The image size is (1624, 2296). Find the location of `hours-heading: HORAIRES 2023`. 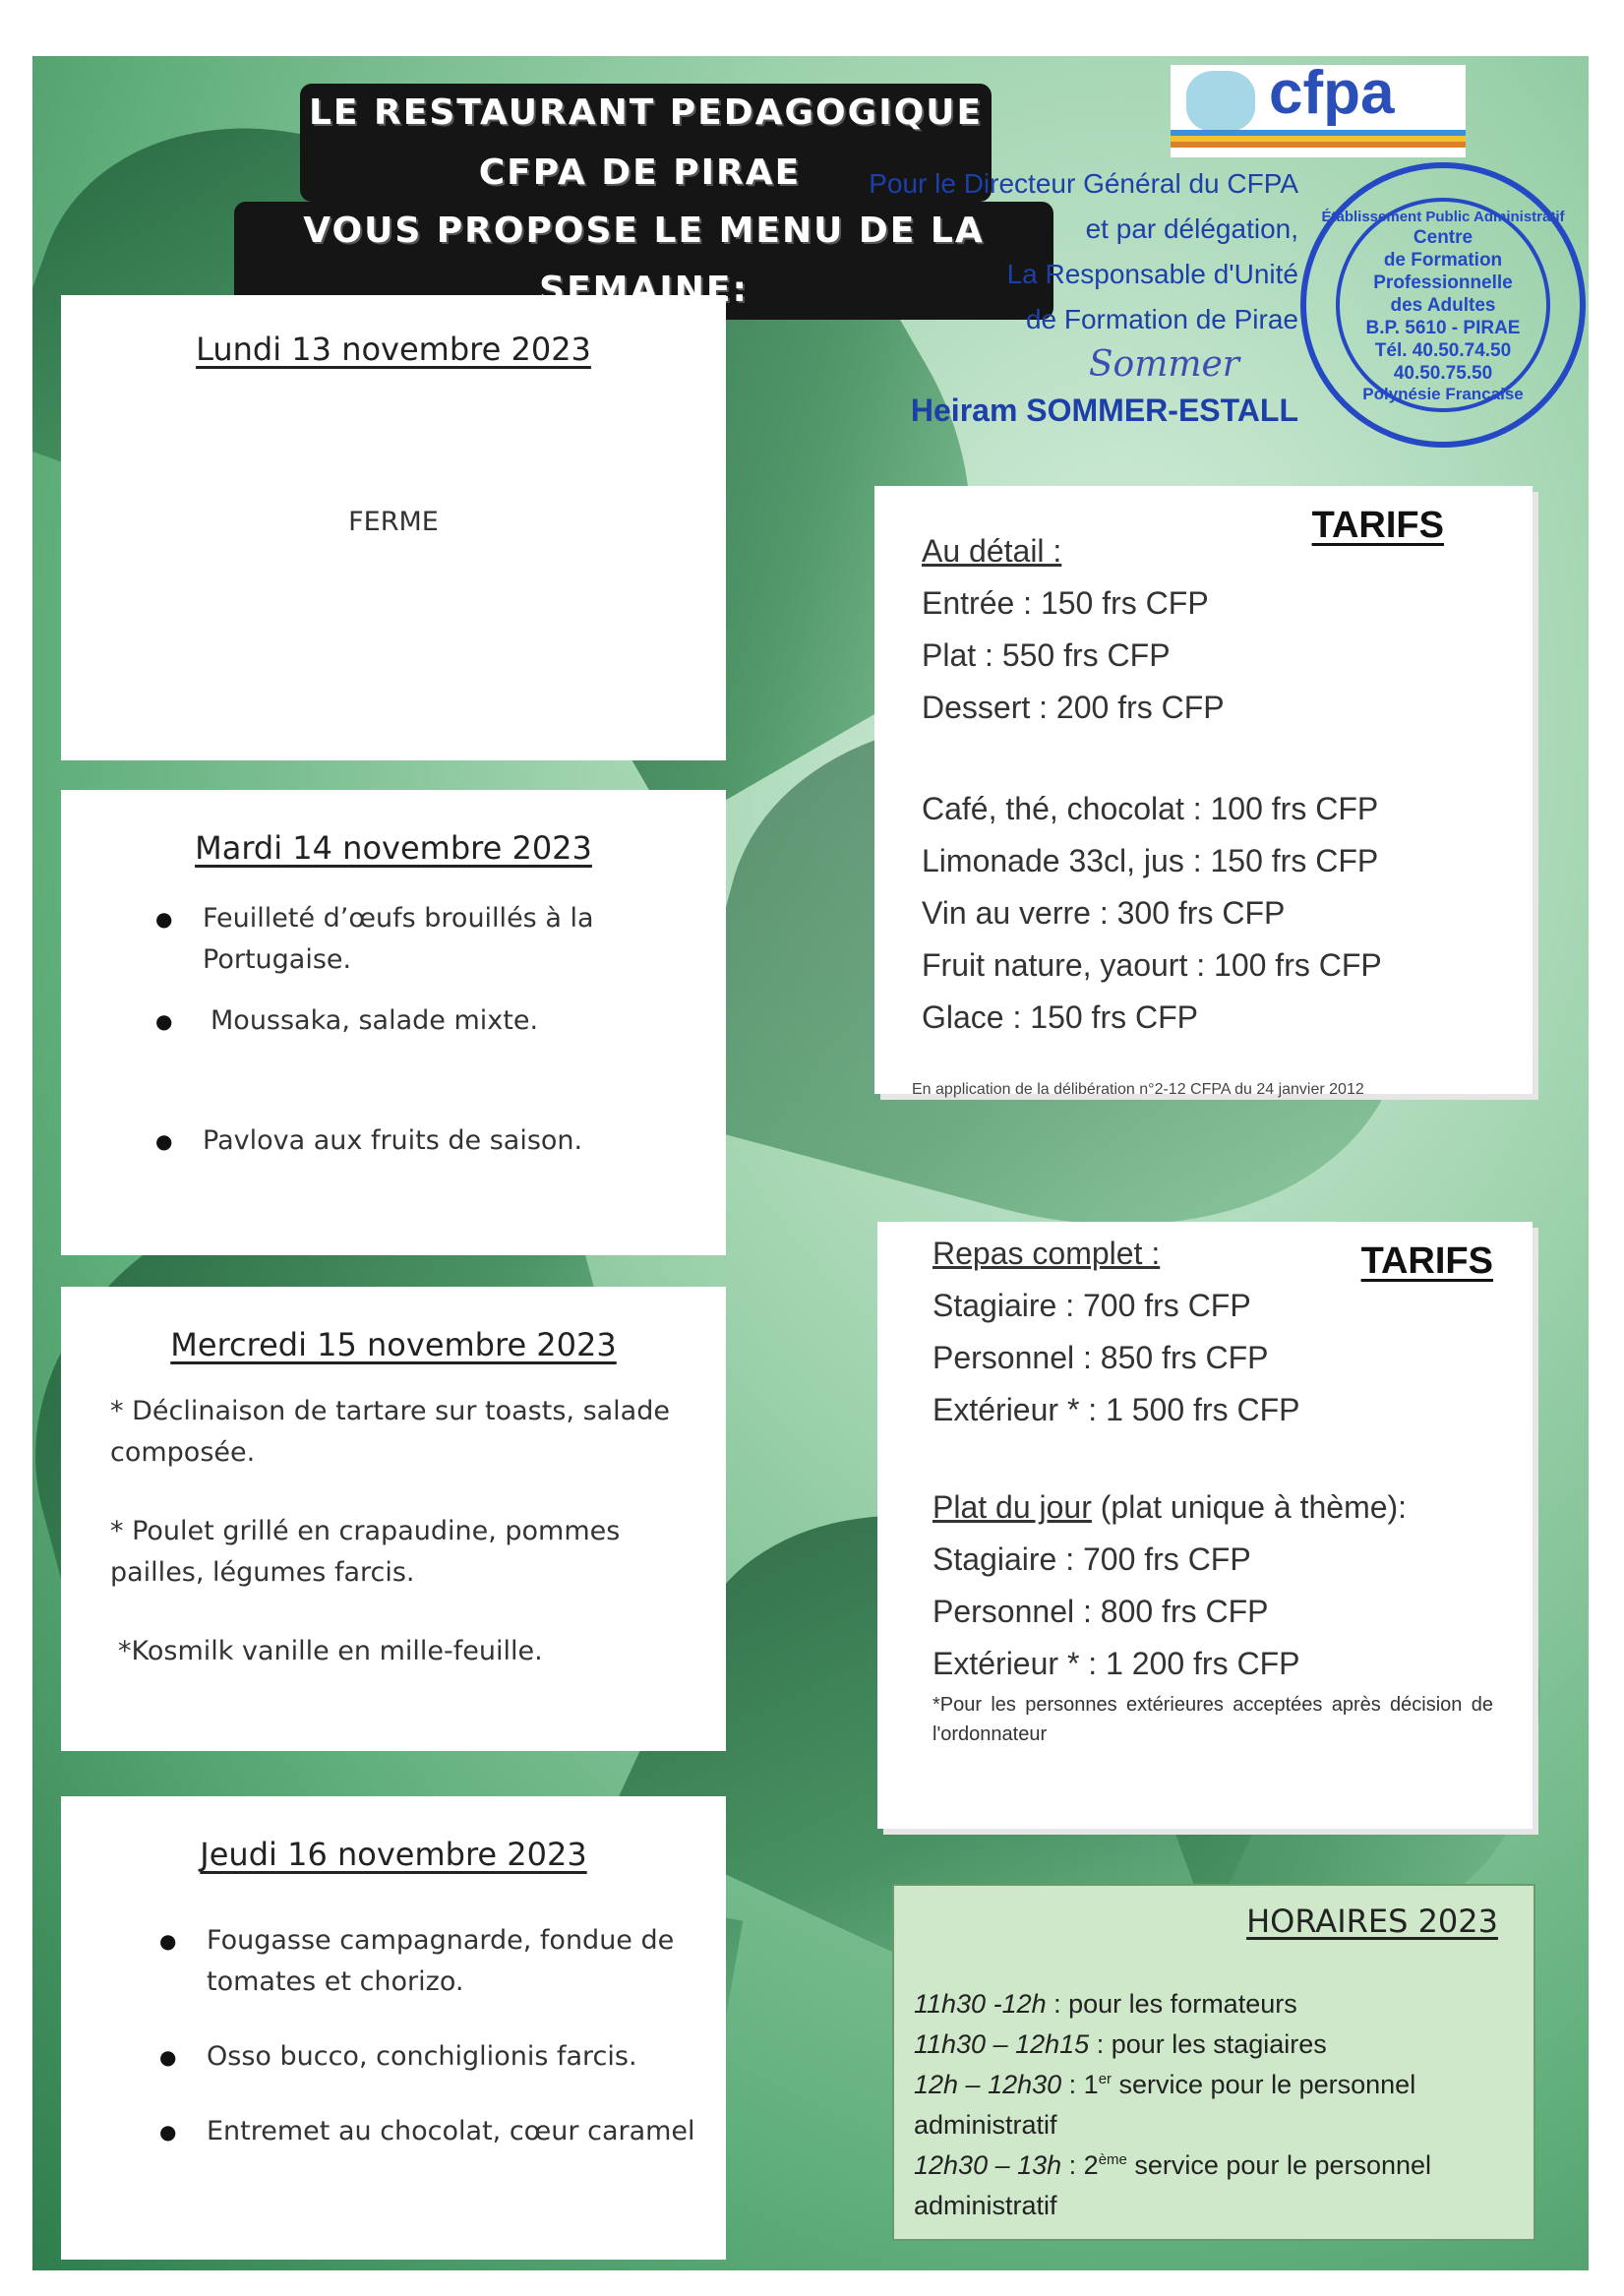

hours-heading: HORAIRES 2023 is located at coordinates (1372, 1921).